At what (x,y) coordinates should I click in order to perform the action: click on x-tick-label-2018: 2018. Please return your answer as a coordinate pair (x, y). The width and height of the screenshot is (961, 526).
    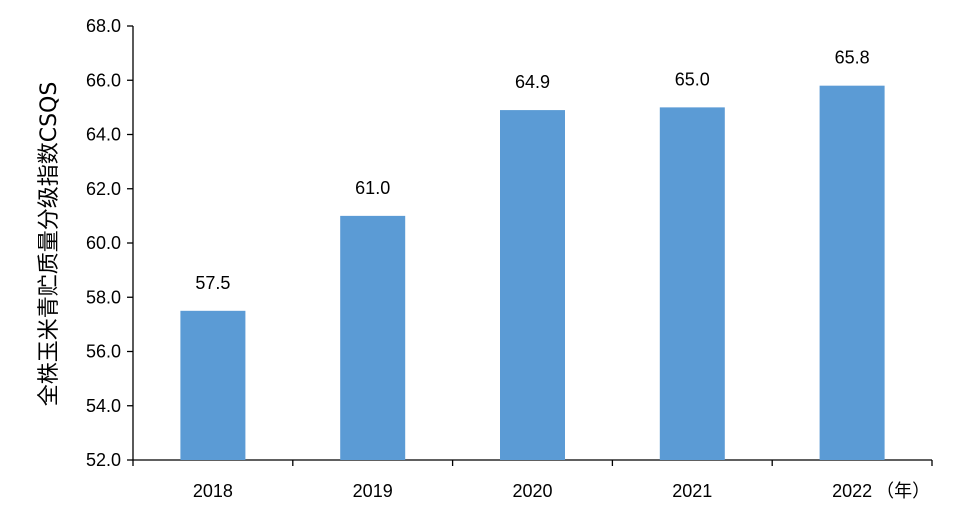
    Looking at the image, I should click on (213, 491).